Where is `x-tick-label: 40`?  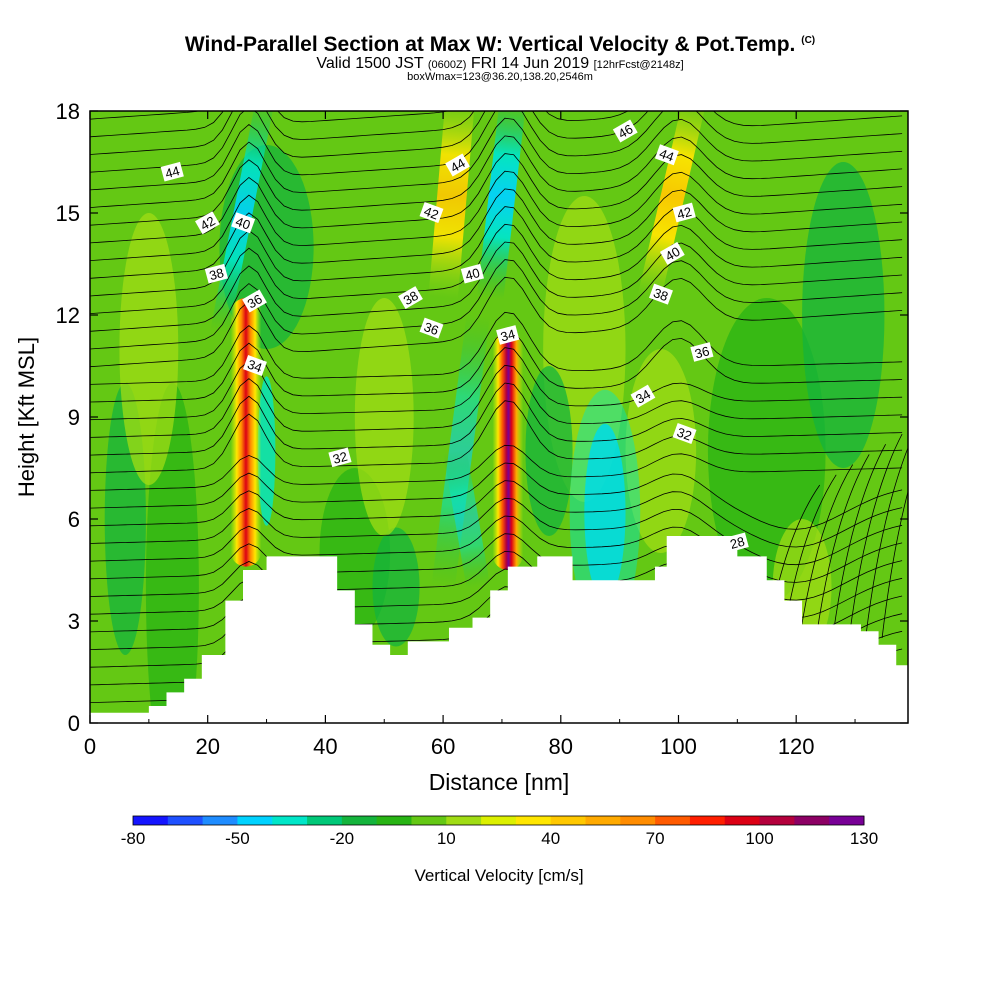
x-tick-label: 40 is located at coordinates (325, 746).